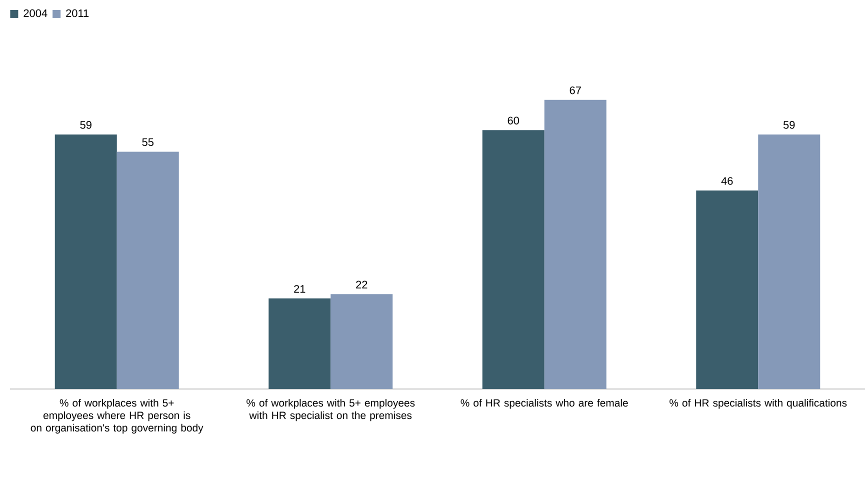 This screenshot has width=865, height=477. What do you see at coordinates (330, 410) in the screenshot?
I see `x-tick-label: % of workplaces with 5+ employees with HR specialist on the premises` at bounding box center [330, 410].